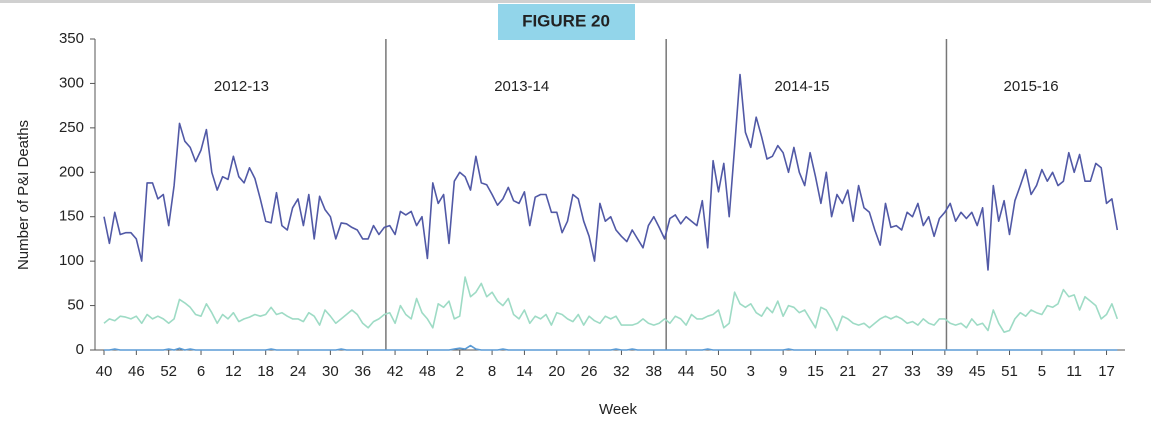  I want to click on x-tick-label: 11, so click(1074, 371).